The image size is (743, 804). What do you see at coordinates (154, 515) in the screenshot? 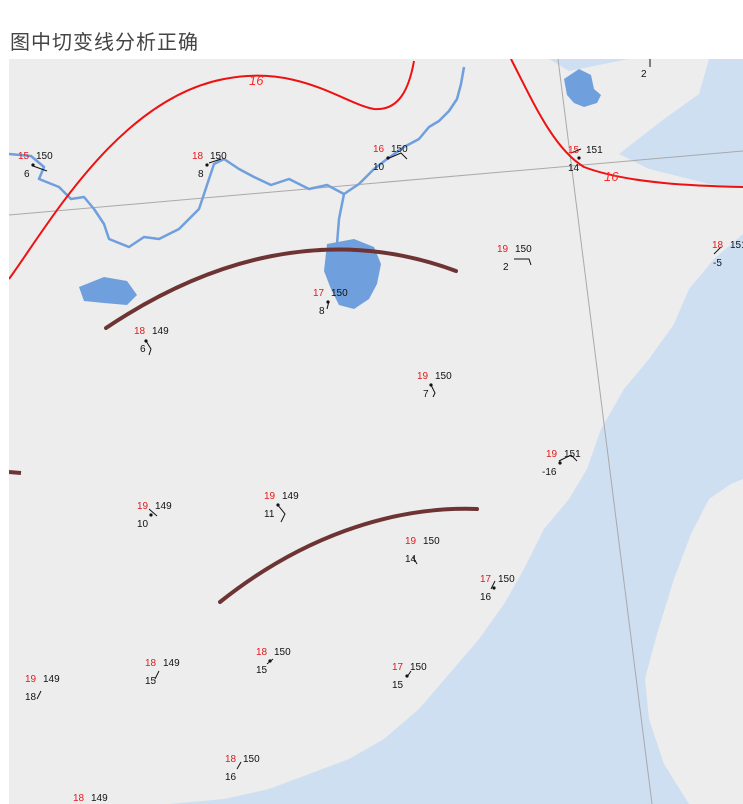
I see `station: 19 149 10` at bounding box center [154, 515].